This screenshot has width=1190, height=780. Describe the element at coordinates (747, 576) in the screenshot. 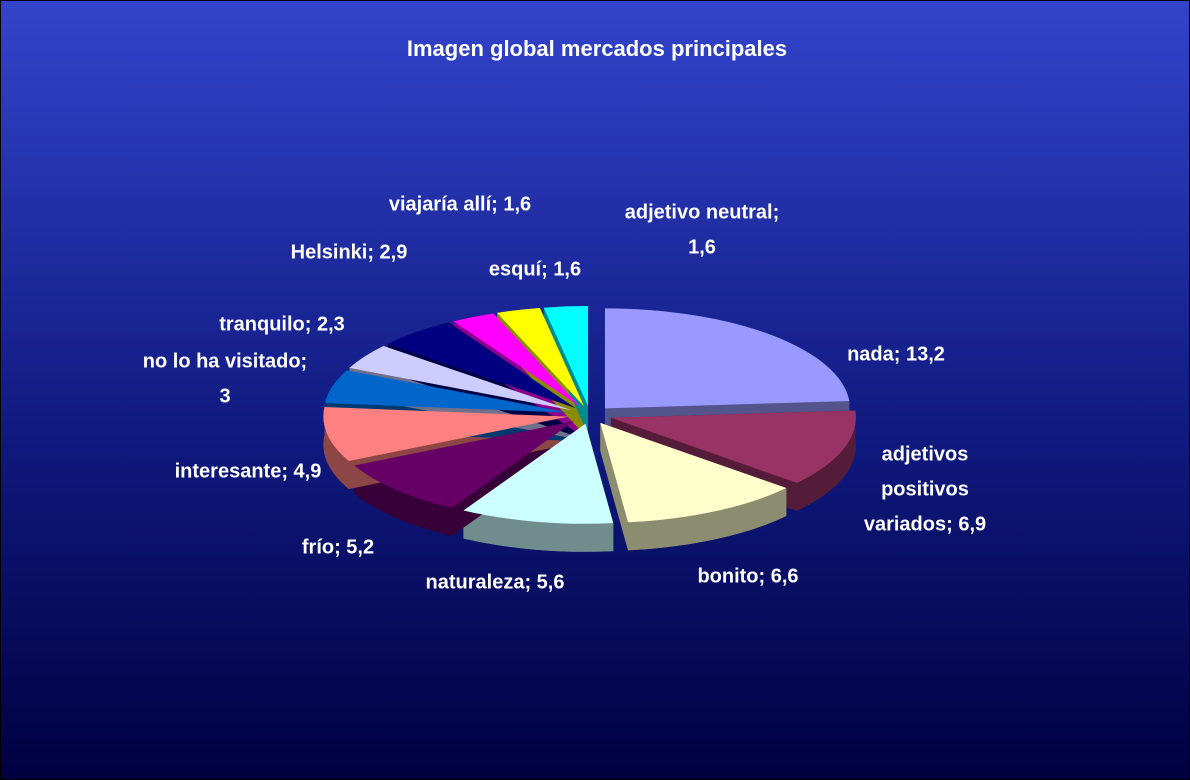

I see `data-label: bonito; 6,6` at that location.